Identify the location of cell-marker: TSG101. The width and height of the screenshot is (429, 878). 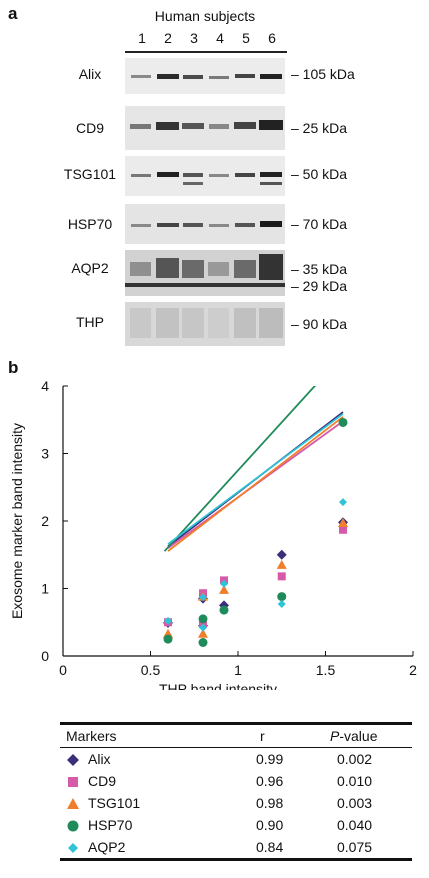
(114, 803).